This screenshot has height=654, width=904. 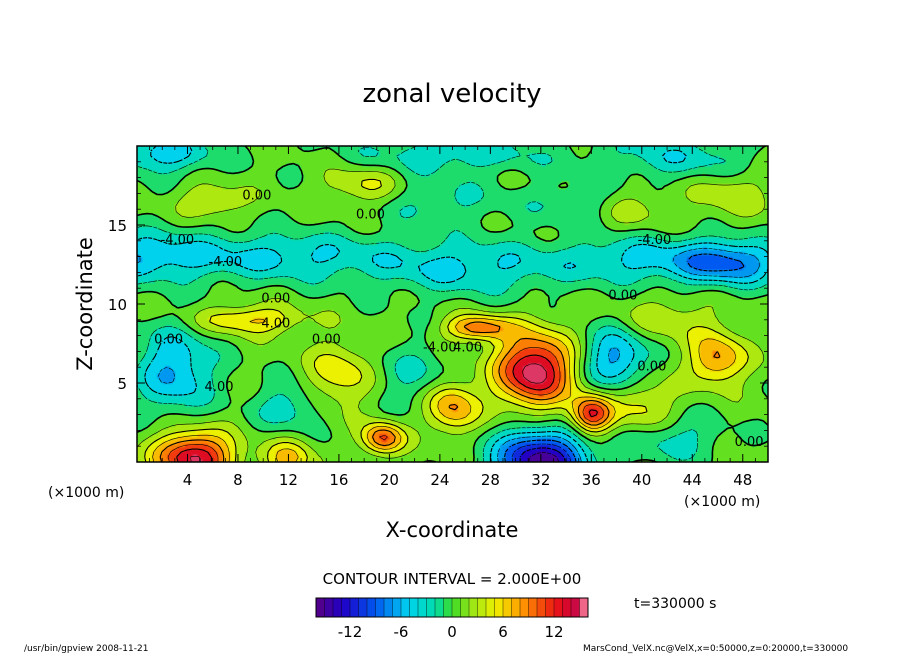 What do you see at coordinates (439, 480) in the screenshot?
I see `x-tick-label: 24` at bounding box center [439, 480].